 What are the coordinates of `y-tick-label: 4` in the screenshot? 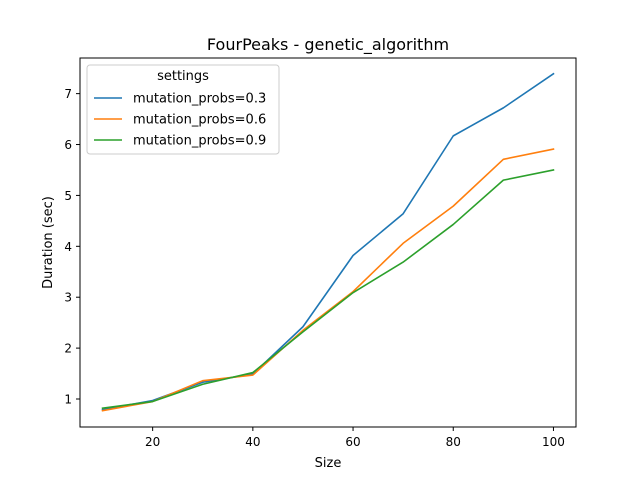 It's located at (68, 247).